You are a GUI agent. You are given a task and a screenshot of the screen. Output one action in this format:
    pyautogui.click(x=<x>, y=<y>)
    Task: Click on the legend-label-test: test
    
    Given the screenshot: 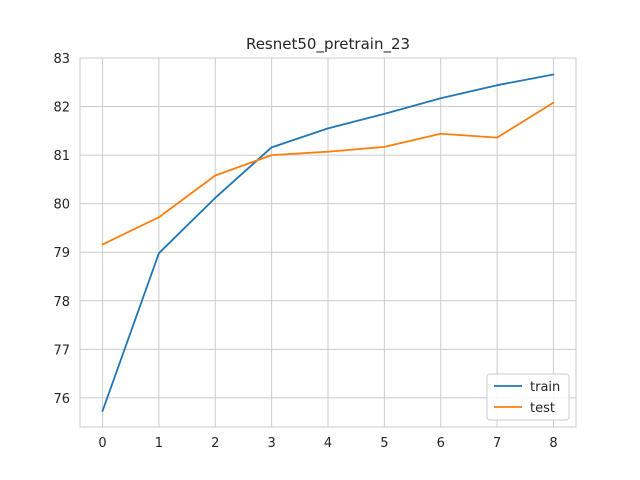 What is the action you would take?
    pyautogui.click(x=542, y=408)
    